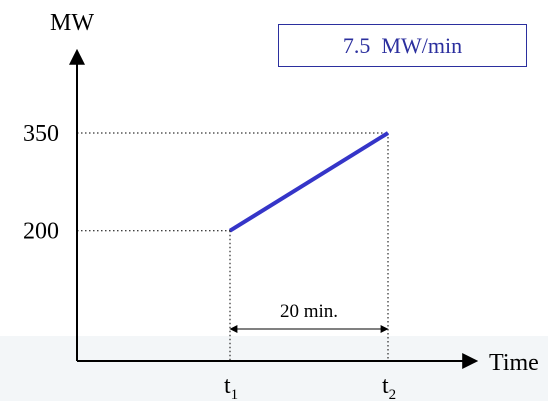 This screenshot has height=401, width=548. Describe the element at coordinates (231, 387) in the screenshot. I see `x-tick-label-1: t1` at that location.